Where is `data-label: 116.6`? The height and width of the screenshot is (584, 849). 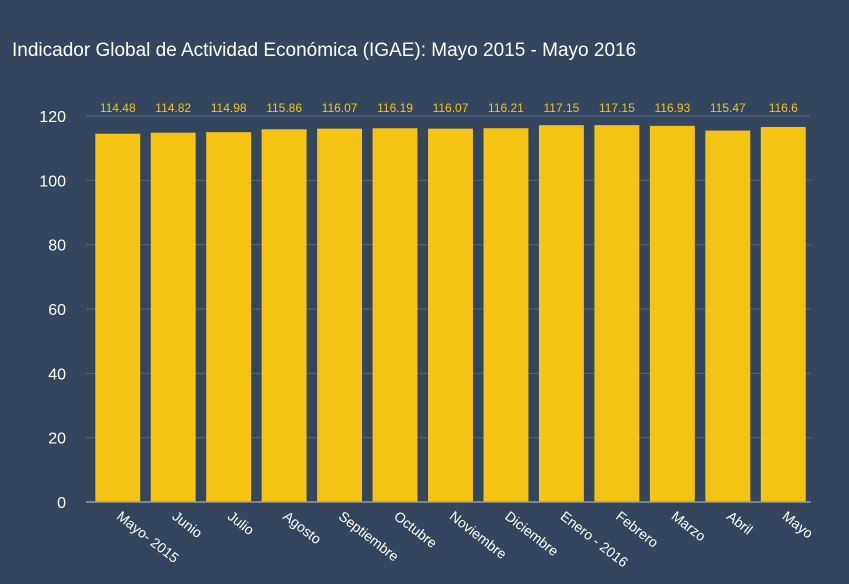
data-label: 116.6 is located at coordinates (783, 108).